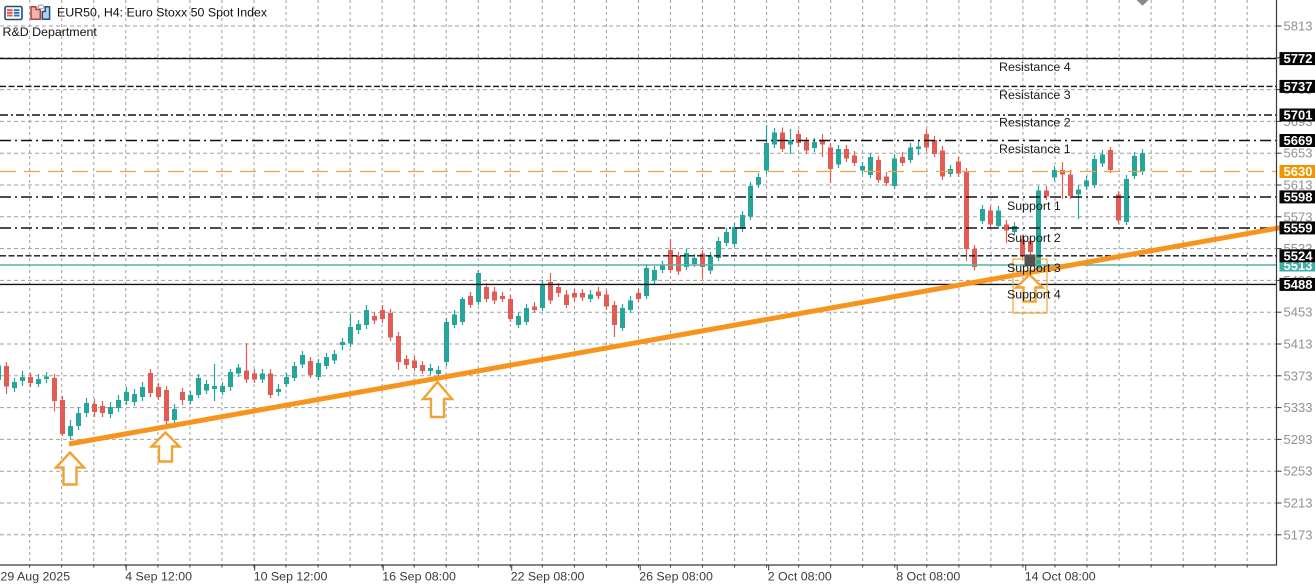 This screenshot has height=587, width=1315. I want to click on svg-text: 5333, so click(1298, 407).